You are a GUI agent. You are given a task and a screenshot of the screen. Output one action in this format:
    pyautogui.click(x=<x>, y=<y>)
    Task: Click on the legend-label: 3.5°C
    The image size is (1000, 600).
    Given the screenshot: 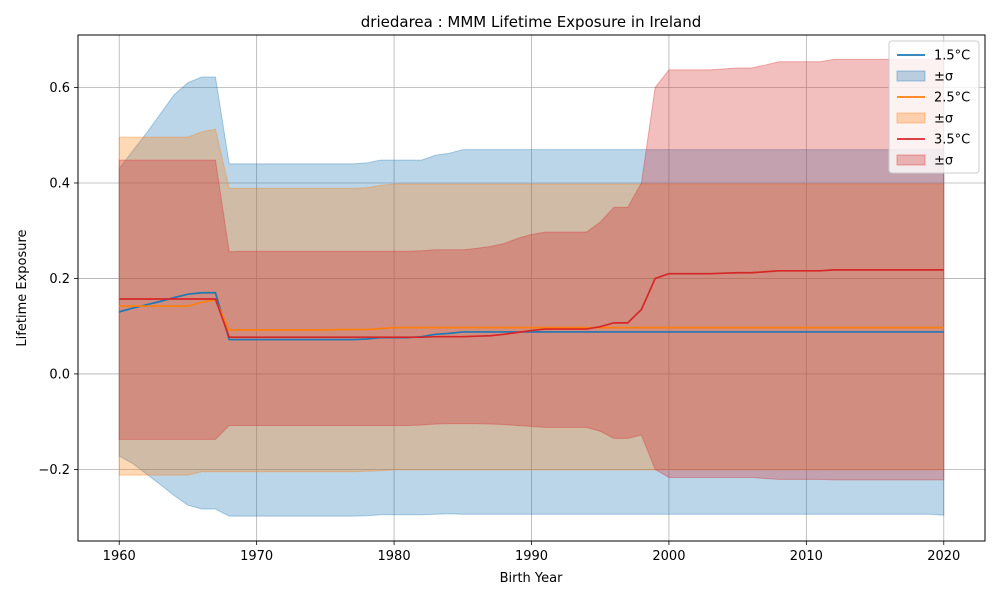 What is the action you would take?
    pyautogui.click(x=952, y=140)
    